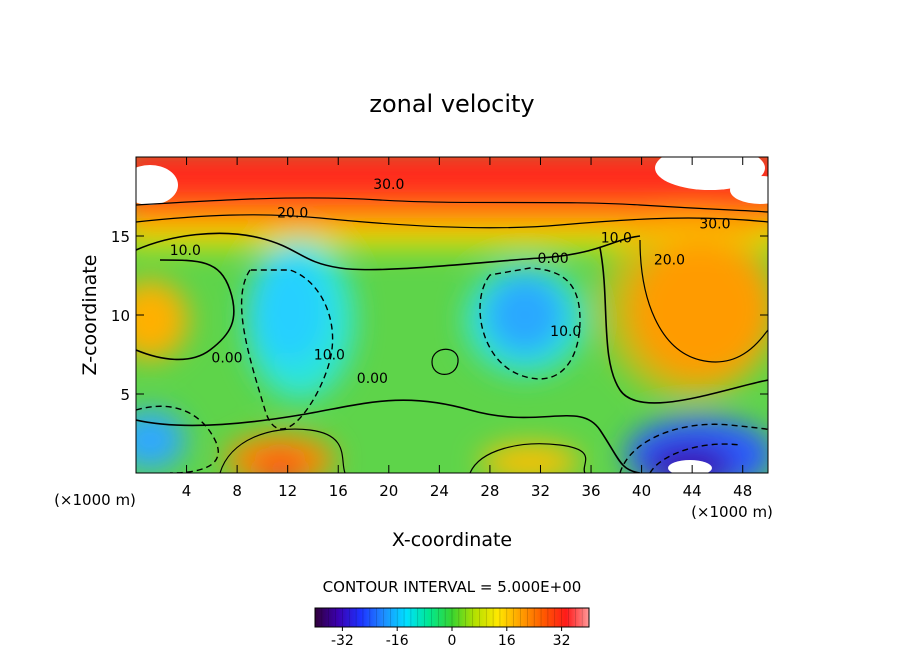 The width and height of the screenshot is (904, 654). Describe the element at coordinates (692, 491) in the screenshot. I see `x-tick-label: 44` at that location.